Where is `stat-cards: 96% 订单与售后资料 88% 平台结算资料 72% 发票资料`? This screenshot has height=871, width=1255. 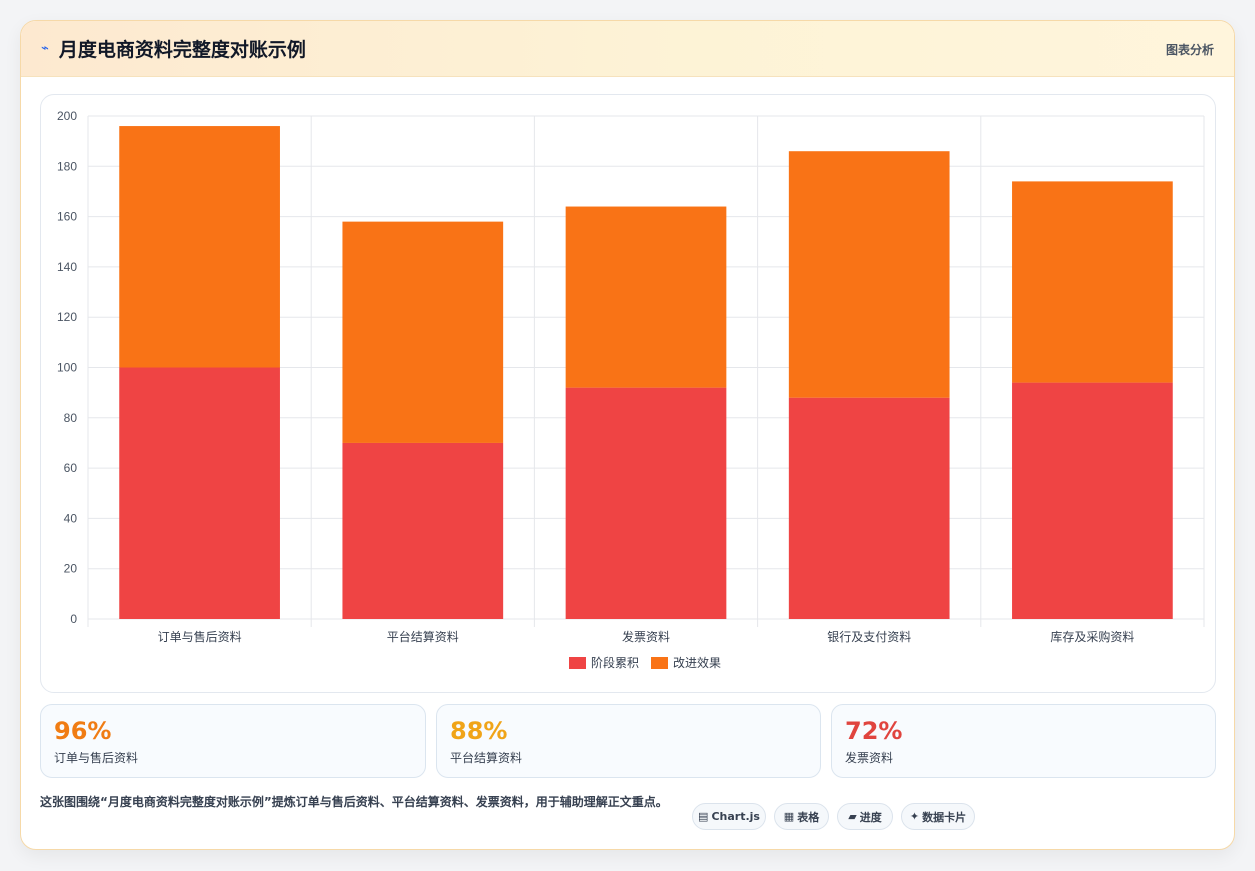
stat-cards: 96% 订单与售后资料 88% 平台结算资料 72% 发票资料 is located at coordinates (628, 741).